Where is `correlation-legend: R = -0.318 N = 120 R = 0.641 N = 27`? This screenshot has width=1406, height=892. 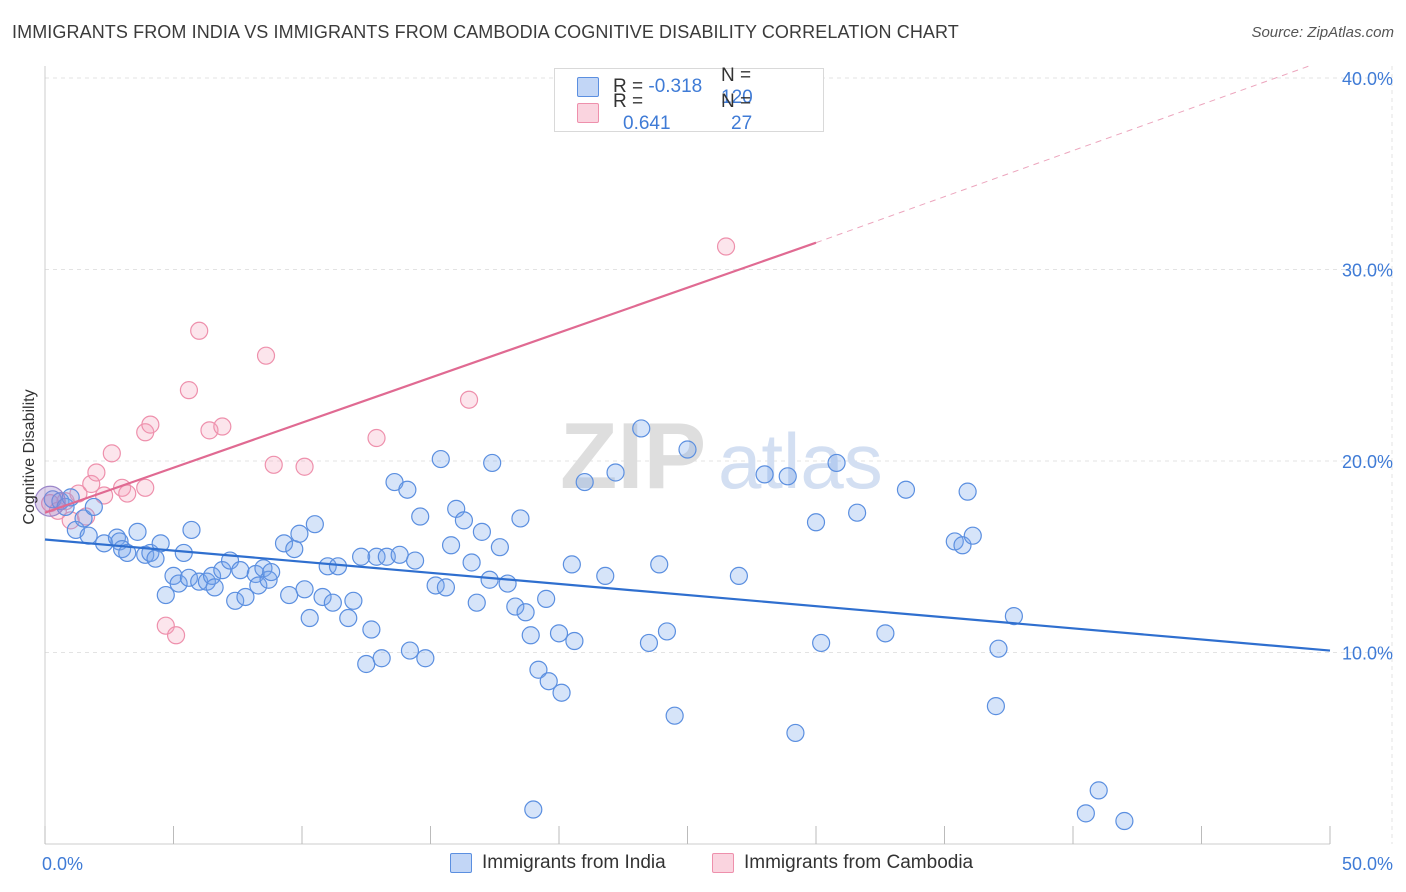
correlation-legend: R = -0.318 N = 120 R = 0.641 N = 27 is located at coordinates (689, 99).